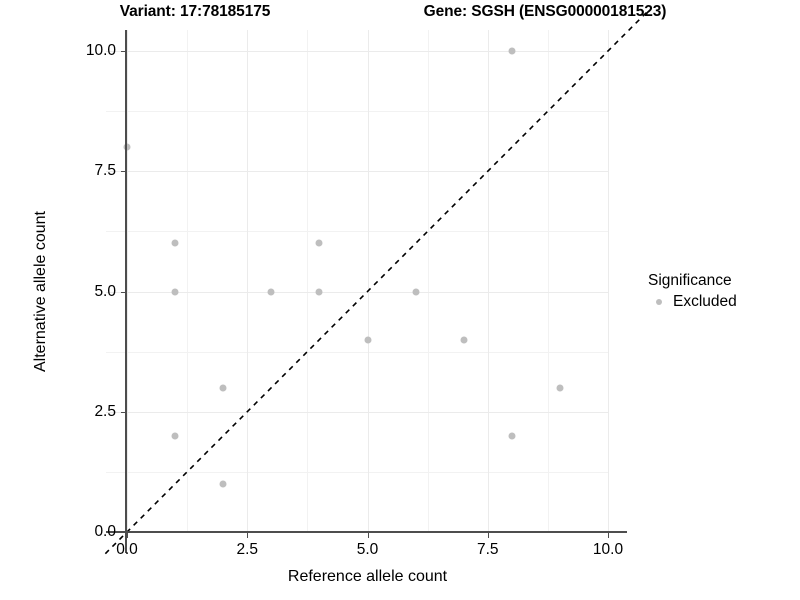 The width and height of the screenshot is (800, 600). What do you see at coordinates (127, 549) in the screenshot?
I see `x-tick-label: 0.0` at bounding box center [127, 549].